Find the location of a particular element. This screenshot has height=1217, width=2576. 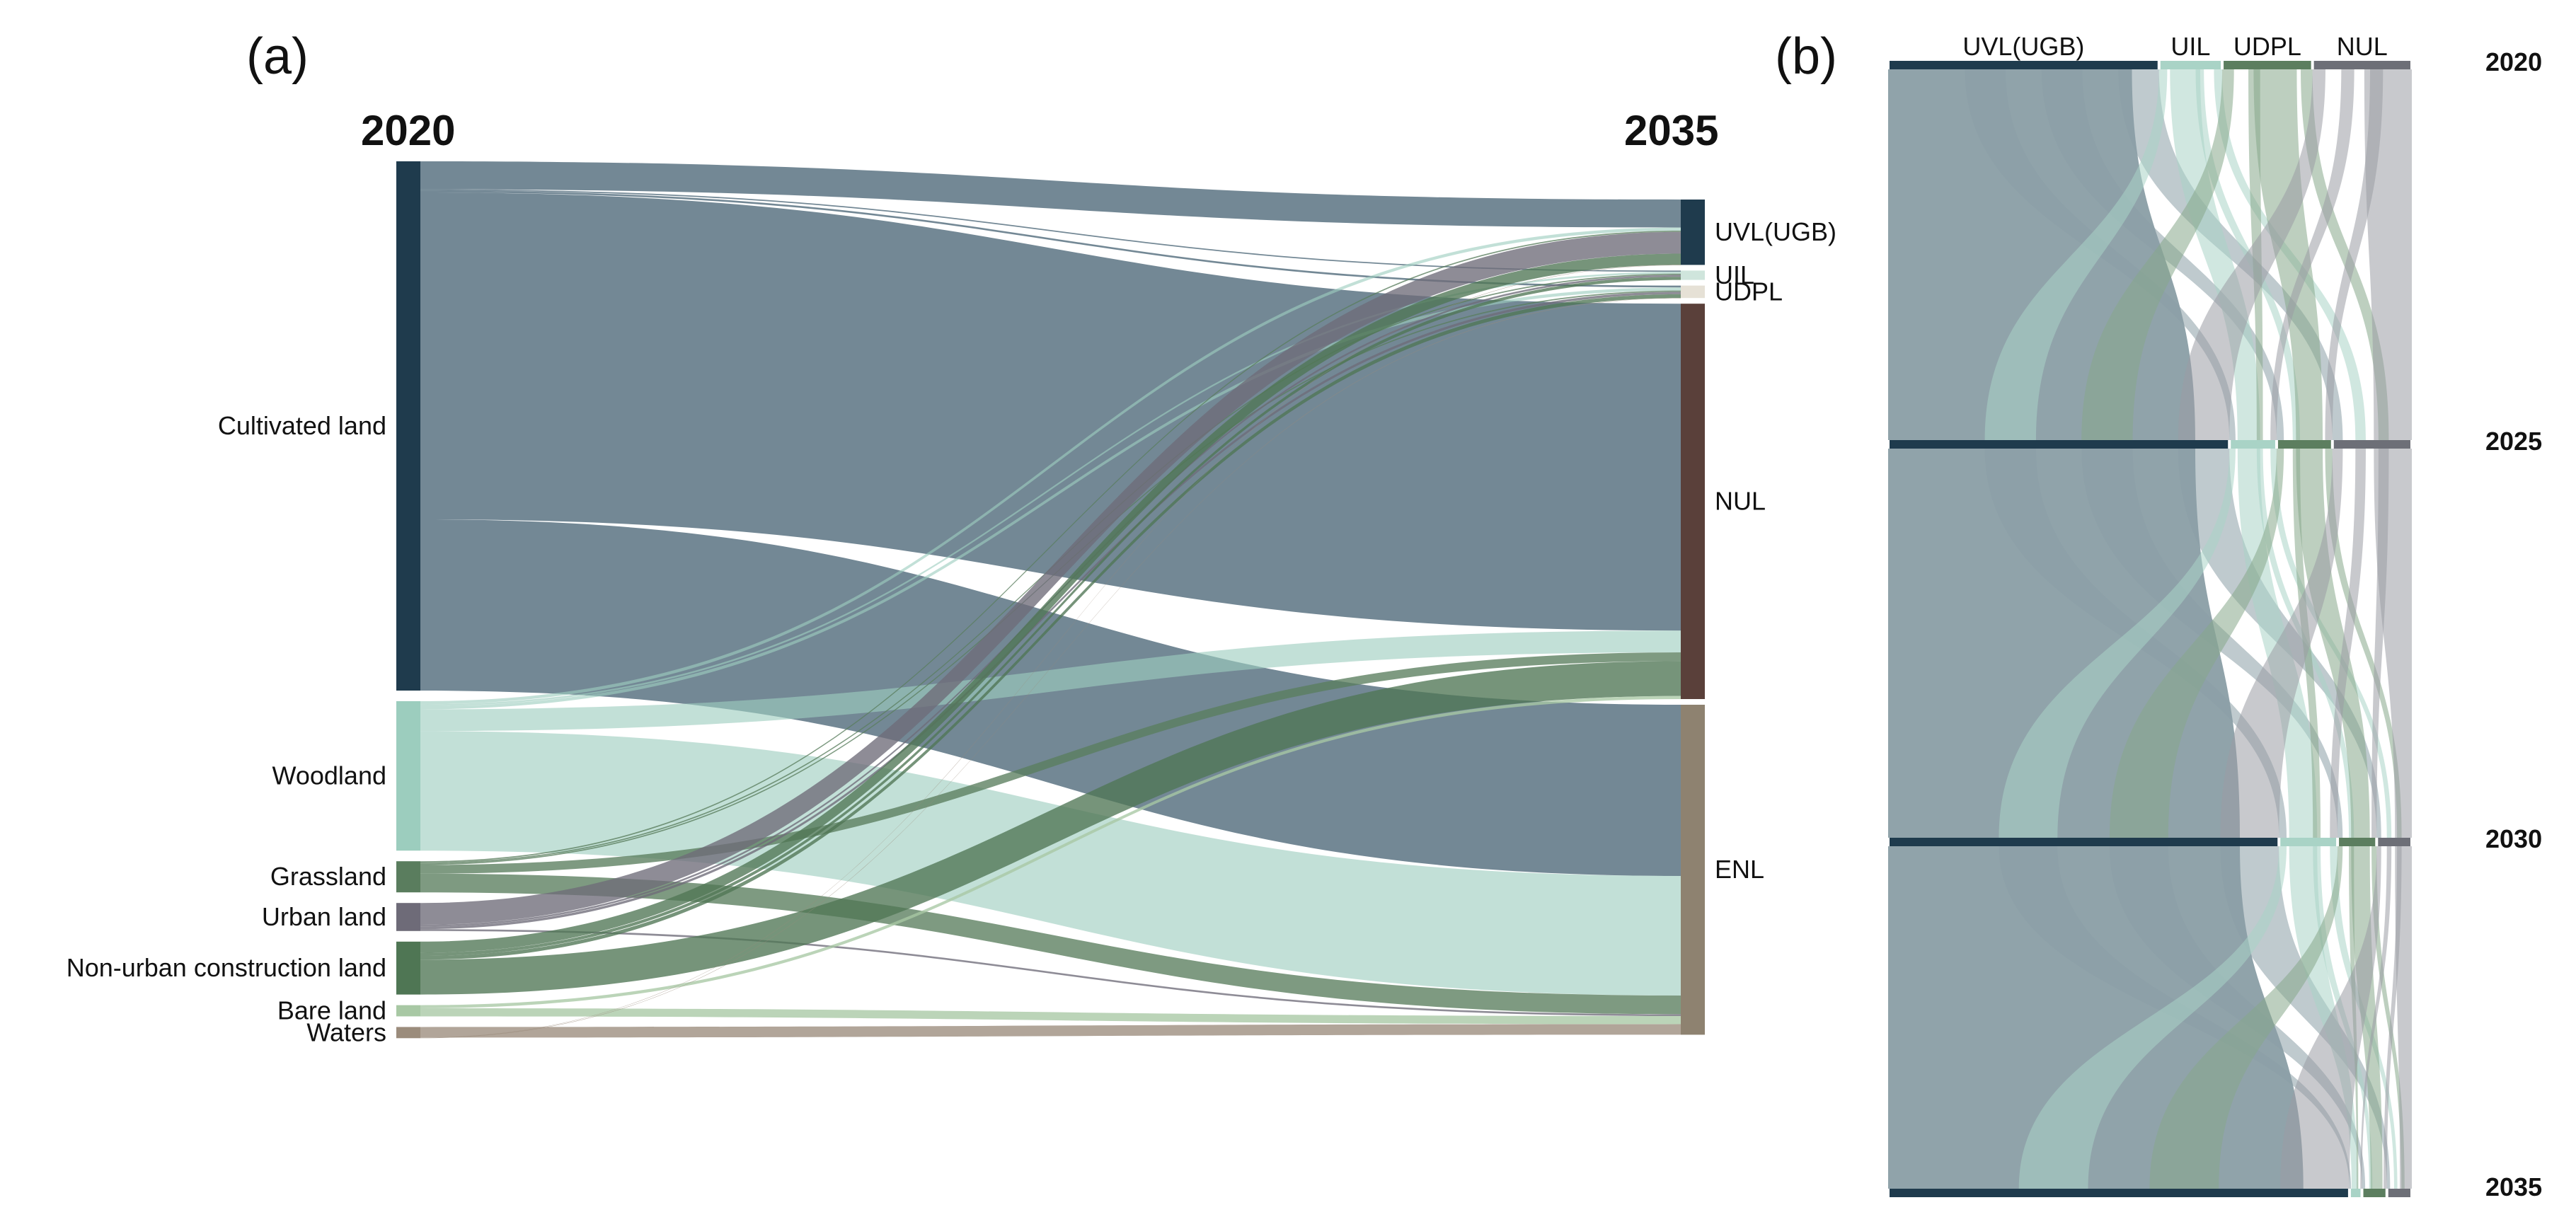

panel-b-label: (b) is located at coordinates (1806, 56).